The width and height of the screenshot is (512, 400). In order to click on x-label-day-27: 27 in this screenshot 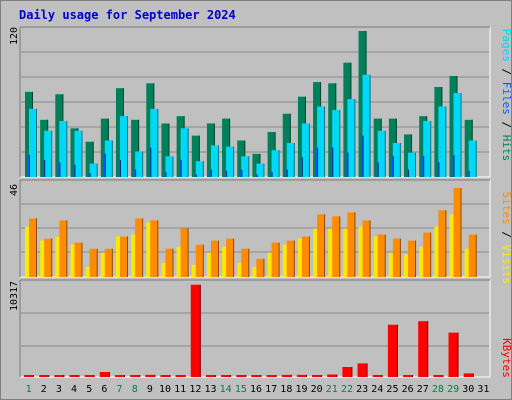, I will do `click(423, 389)`.